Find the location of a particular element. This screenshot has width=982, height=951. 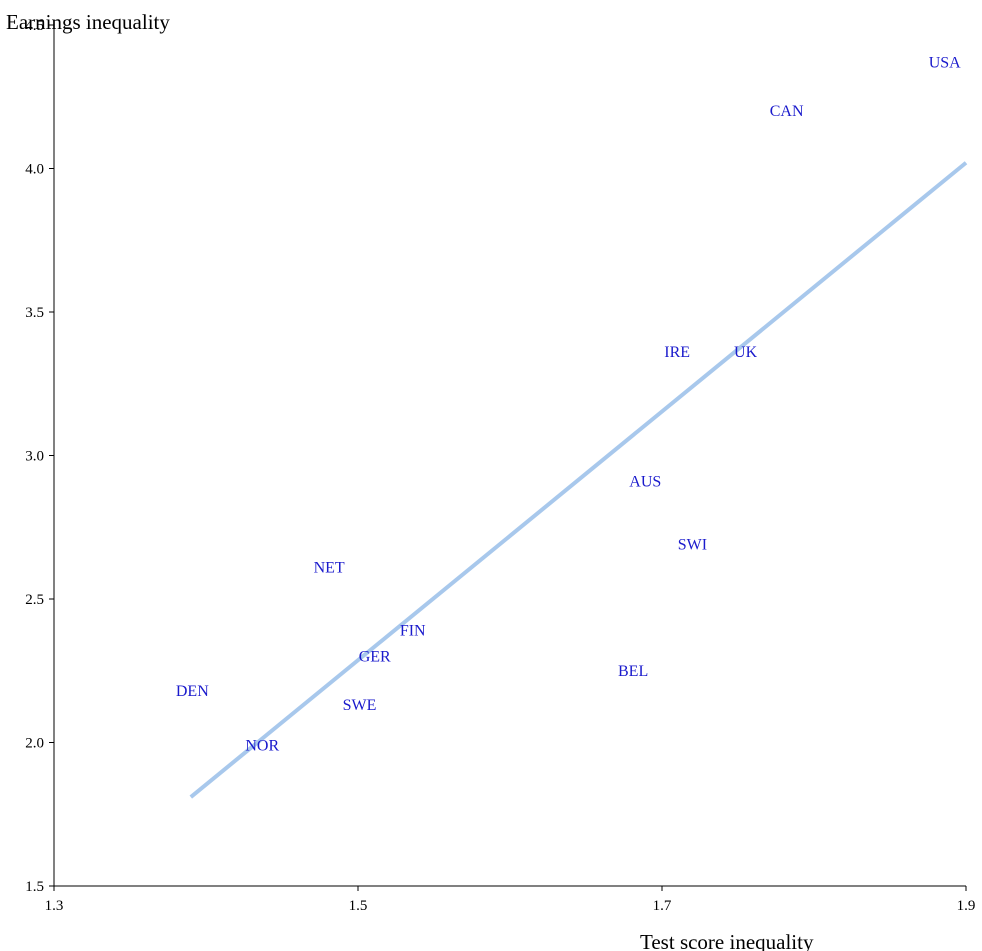

x-tick-label: 1.7 is located at coordinates (662, 906).